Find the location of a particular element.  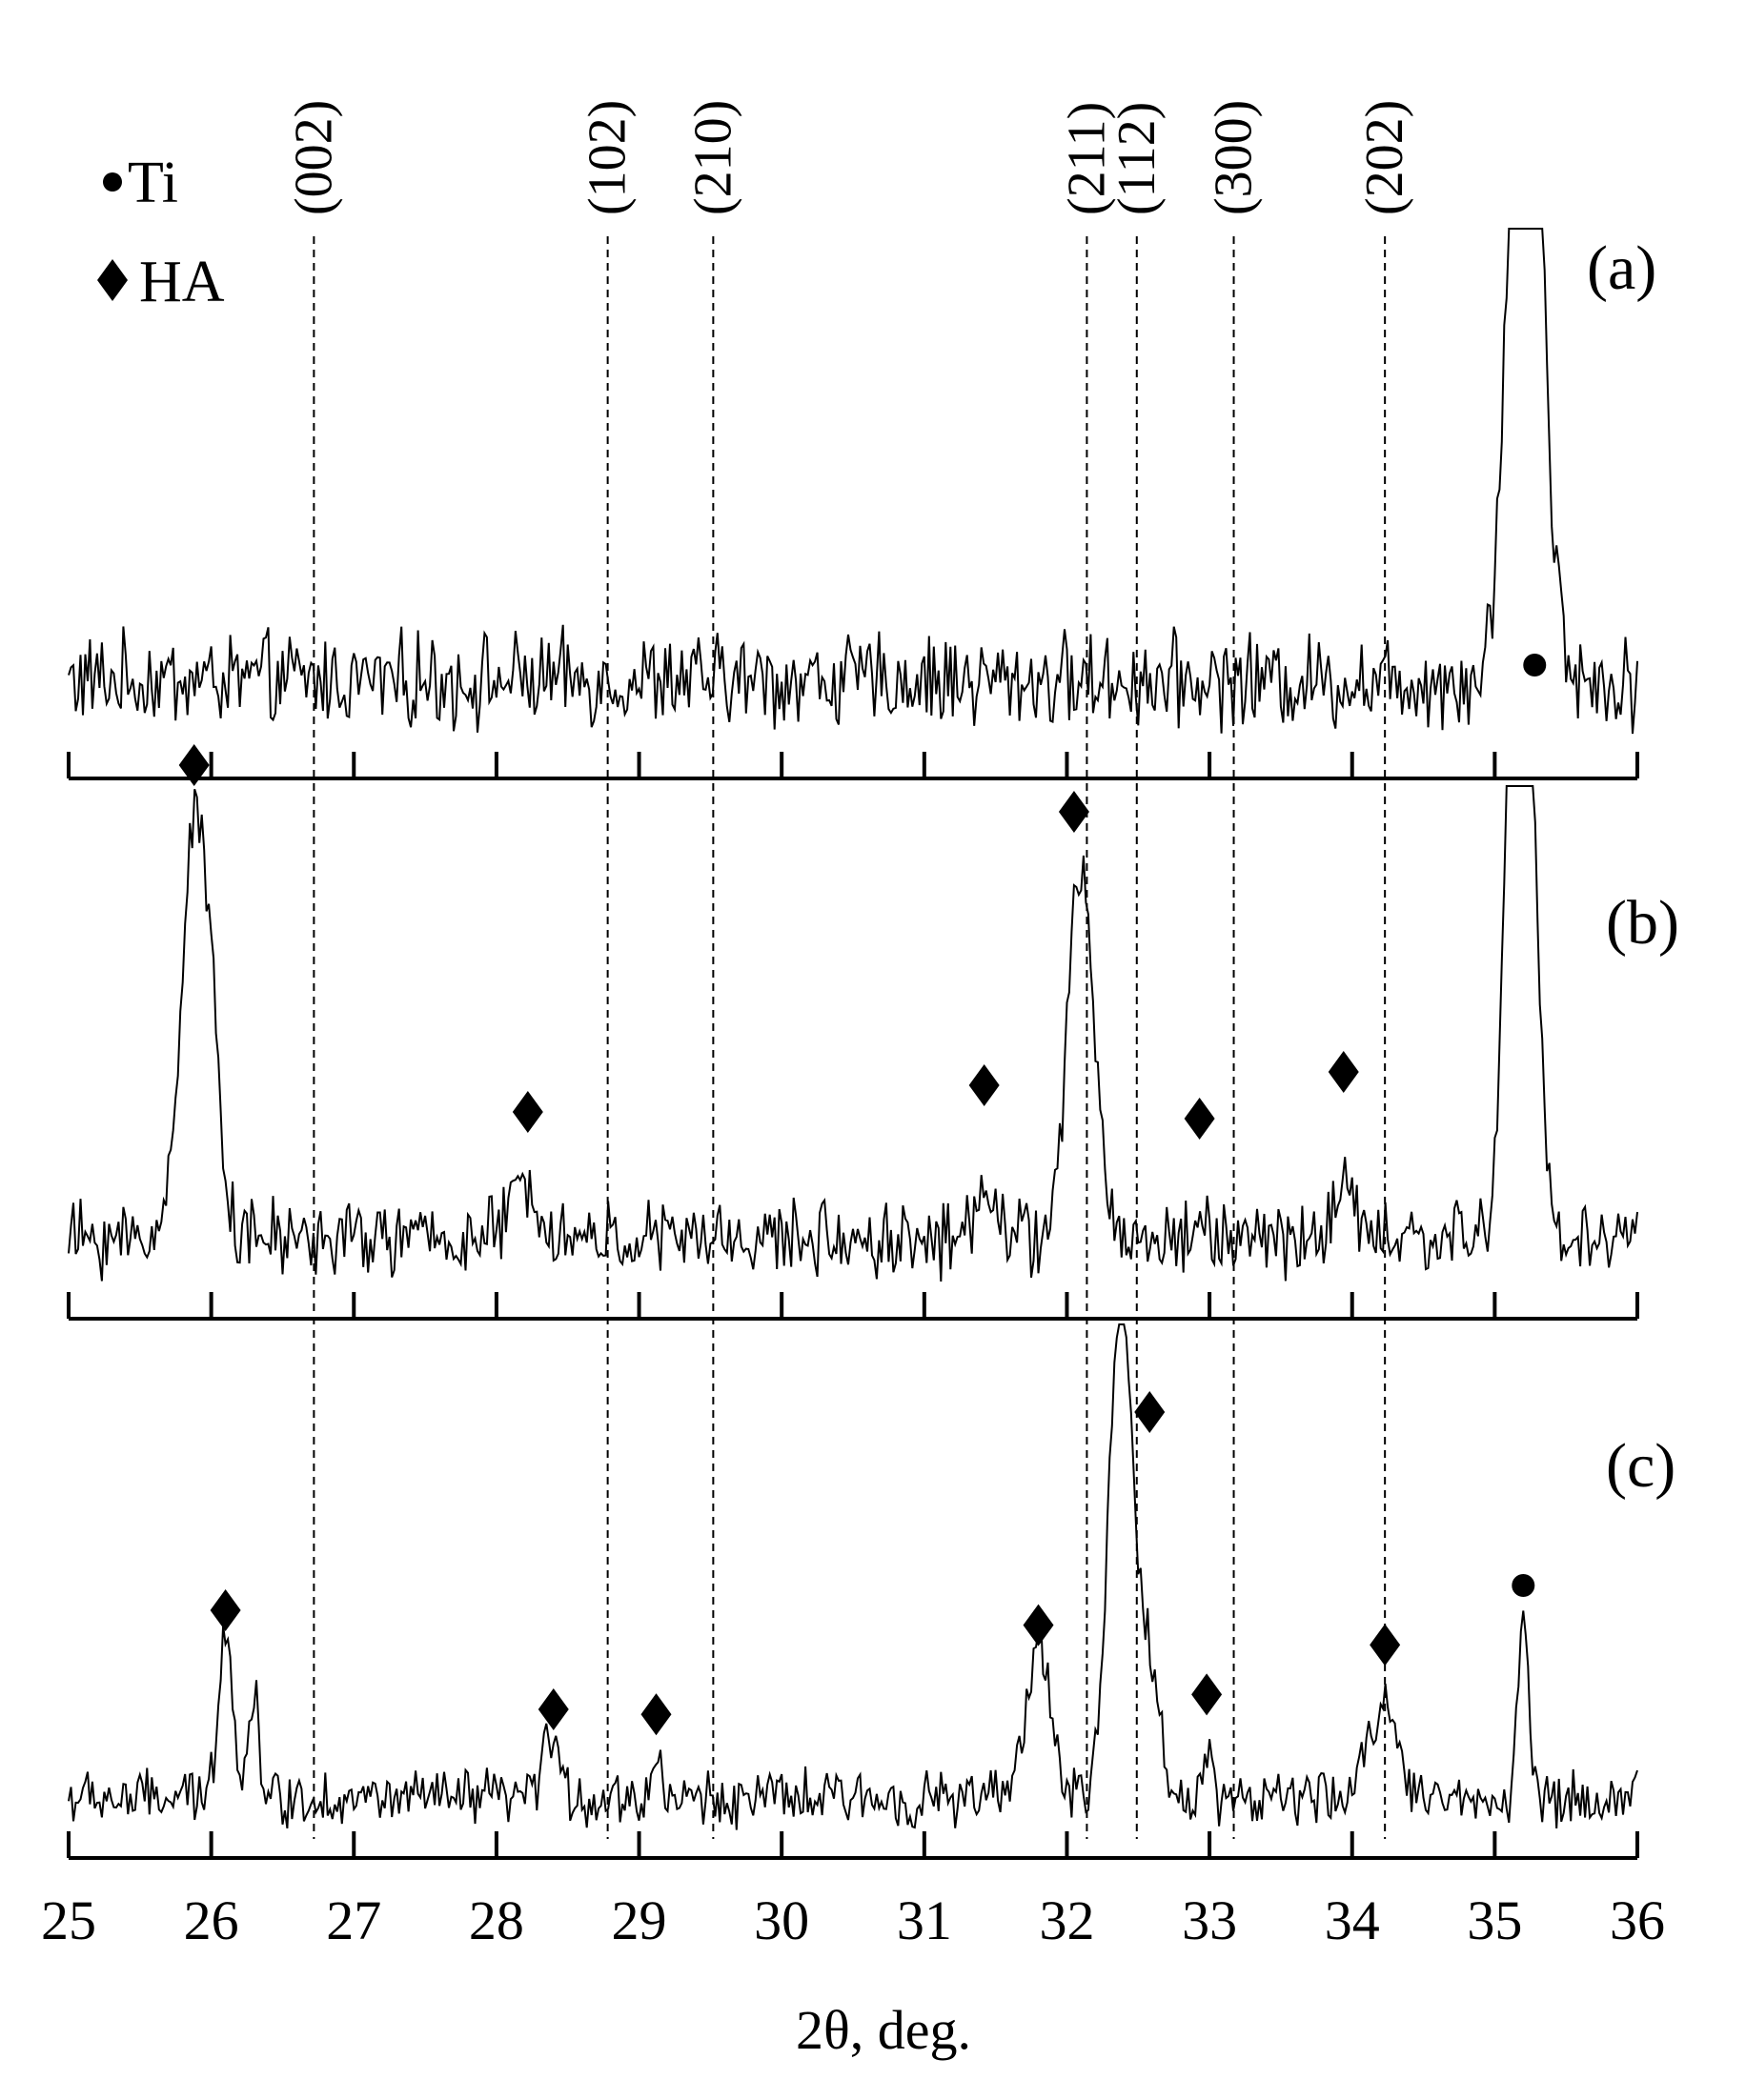

x-axis-title: 2θ, deg. is located at coordinates (883, 2030).